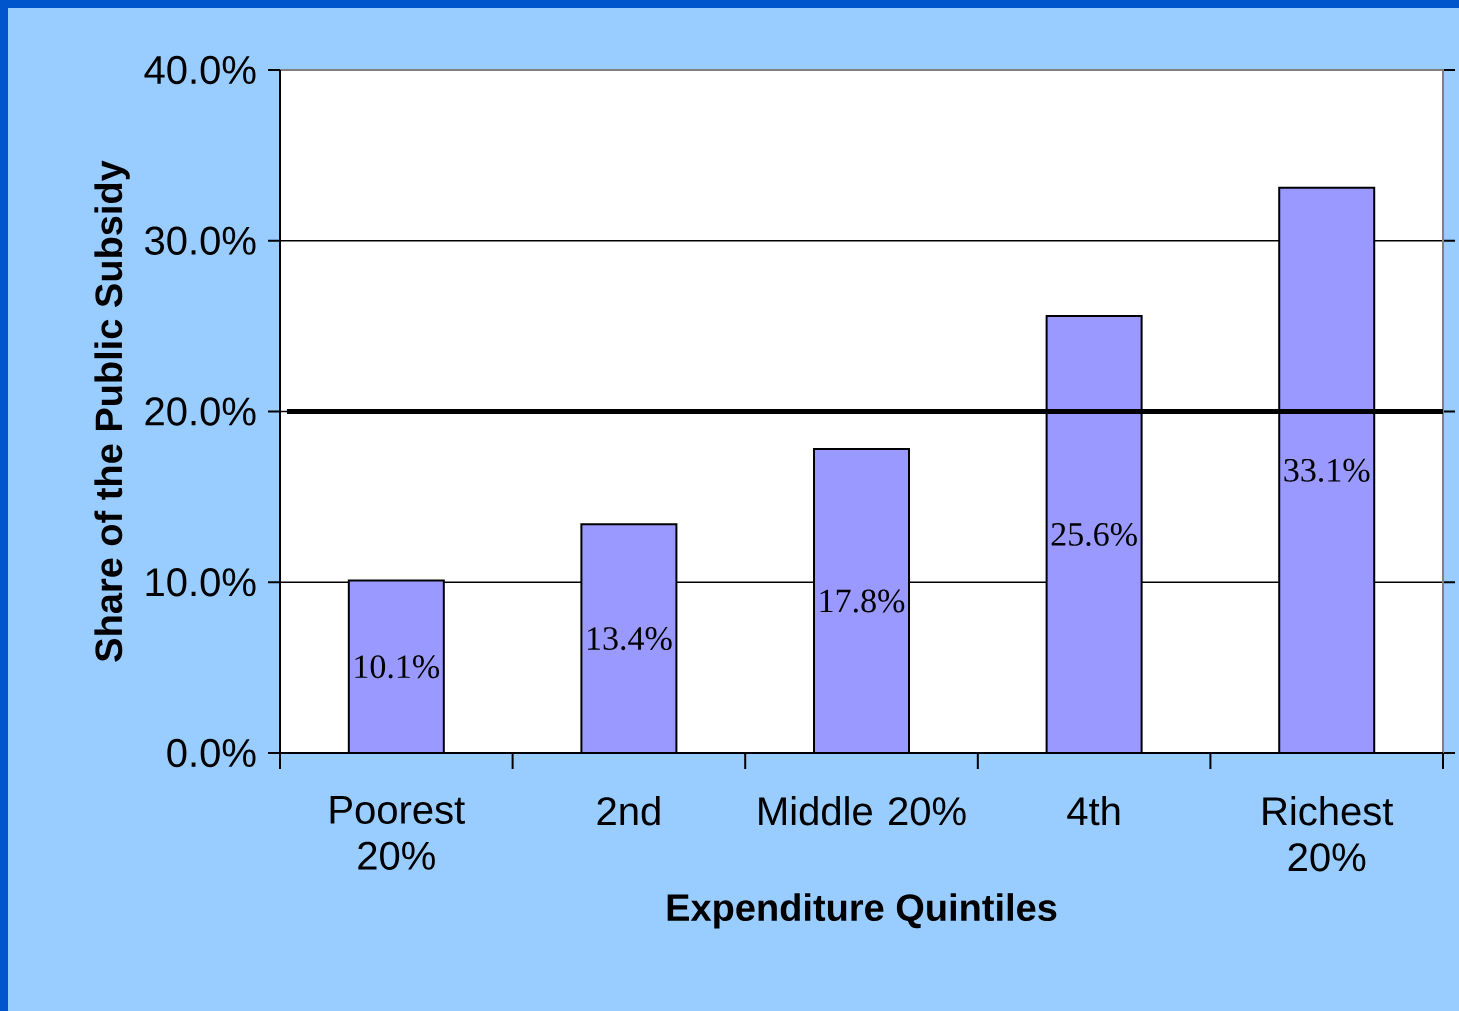 This screenshot has width=1459, height=1011. I want to click on data-label: 33.1%, so click(1327, 470).